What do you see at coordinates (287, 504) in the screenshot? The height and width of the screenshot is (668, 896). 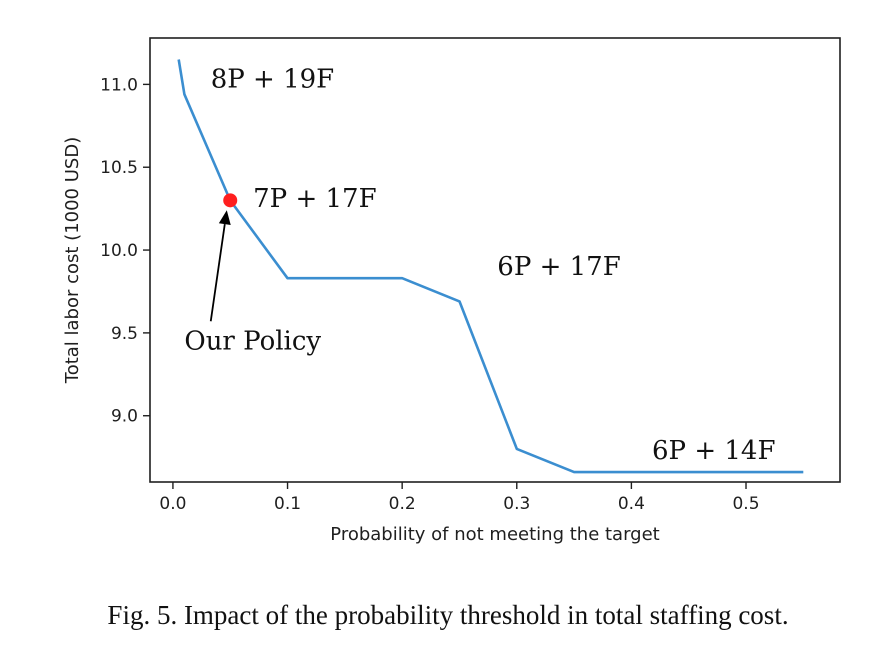 I see `x-tick-label: 0.1` at bounding box center [287, 504].